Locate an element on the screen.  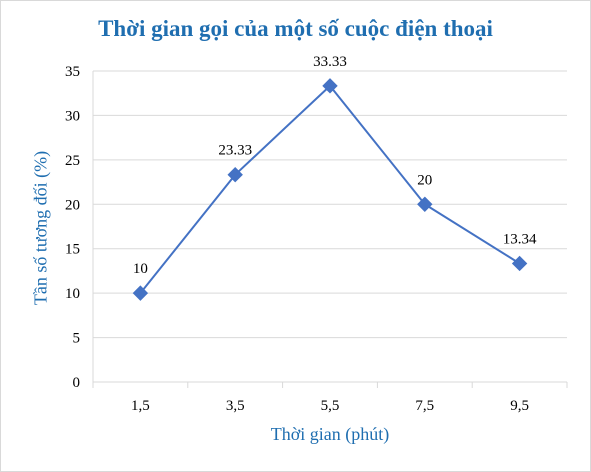
data-label: 20 is located at coordinates (424, 180).